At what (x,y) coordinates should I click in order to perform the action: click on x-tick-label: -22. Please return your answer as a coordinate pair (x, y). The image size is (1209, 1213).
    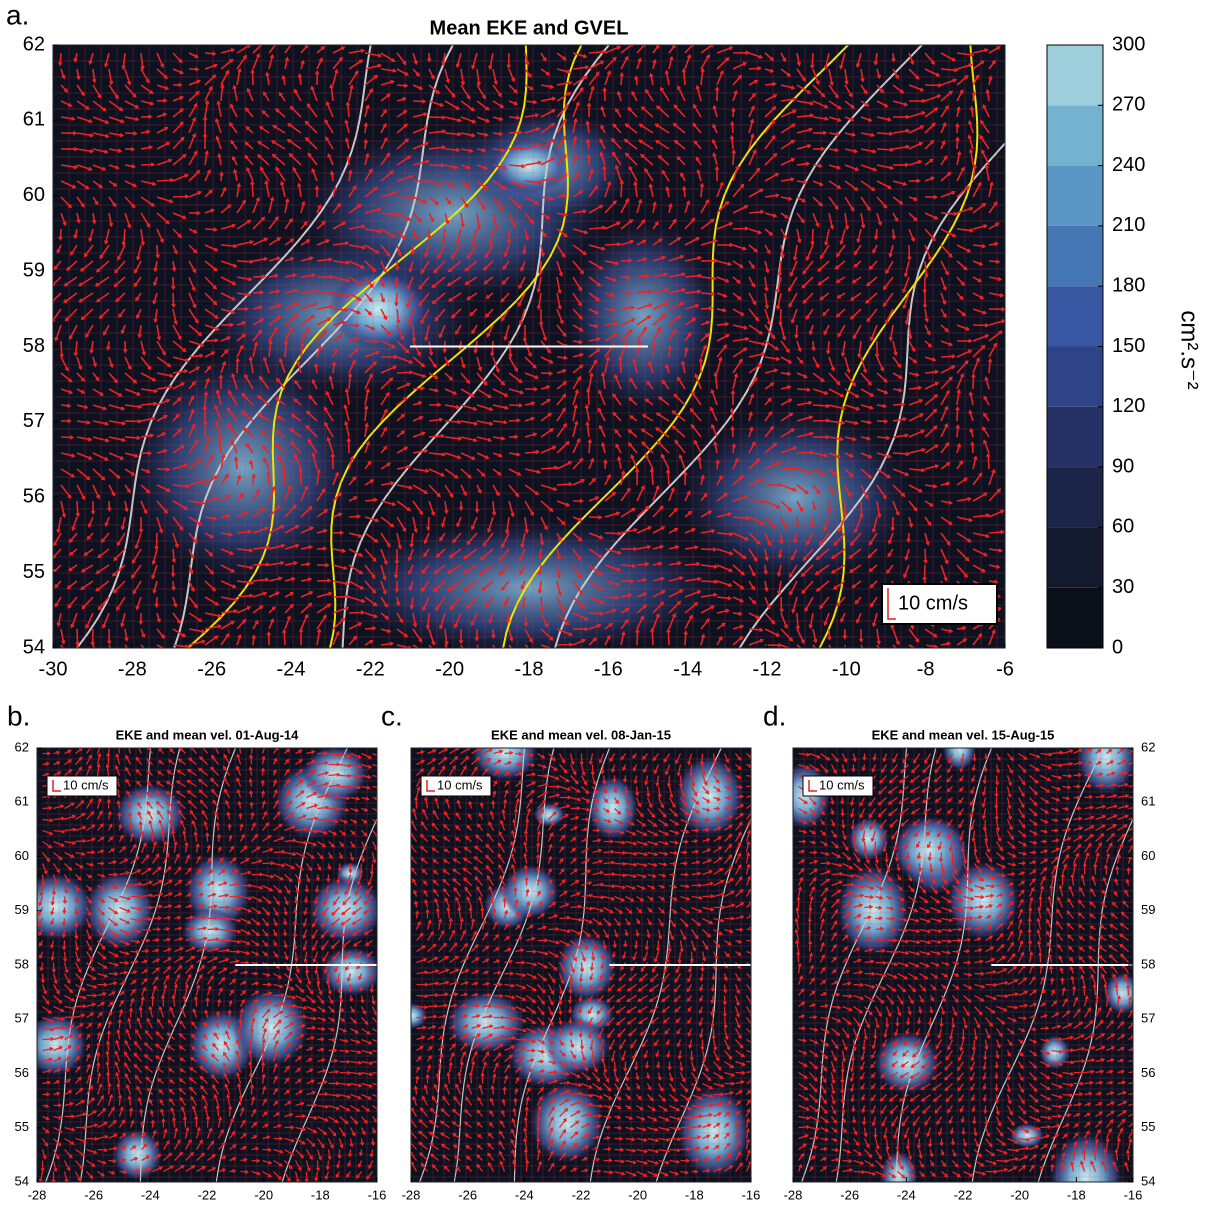
    Looking at the image, I should click on (370, 669).